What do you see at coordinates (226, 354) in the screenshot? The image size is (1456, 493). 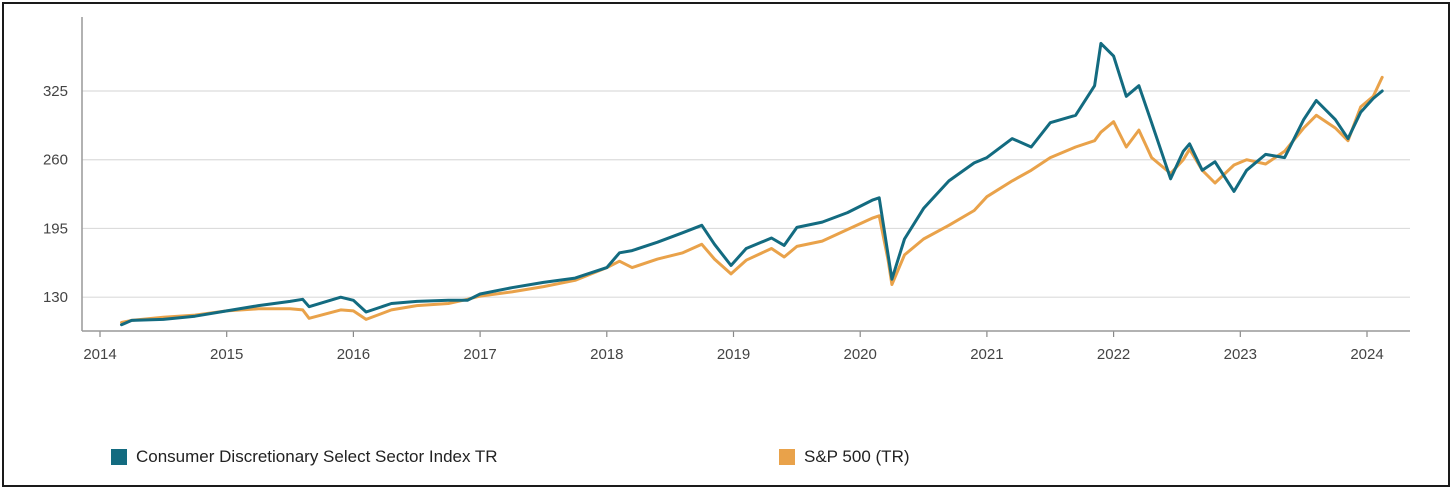 I see `x-tick-label: 2015` at bounding box center [226, 354].